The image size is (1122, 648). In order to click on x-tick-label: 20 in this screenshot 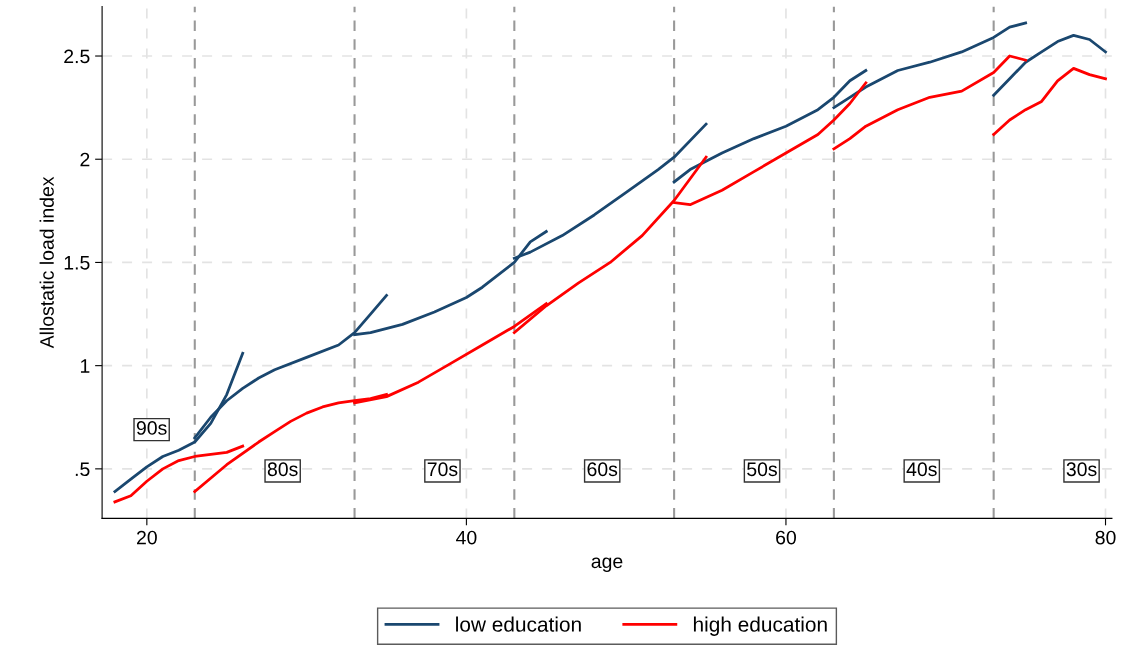, I will do `click(147, 537)`.